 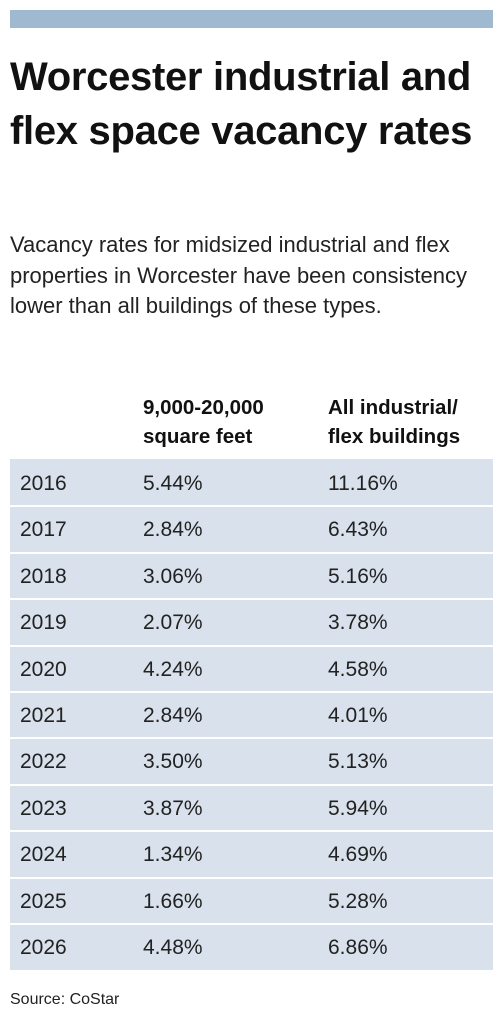 What do you see at coordinates (173, 901) in the screenshot?
I see `midsized-rate-cell: 1.66%` at bounding box center [173, 901].